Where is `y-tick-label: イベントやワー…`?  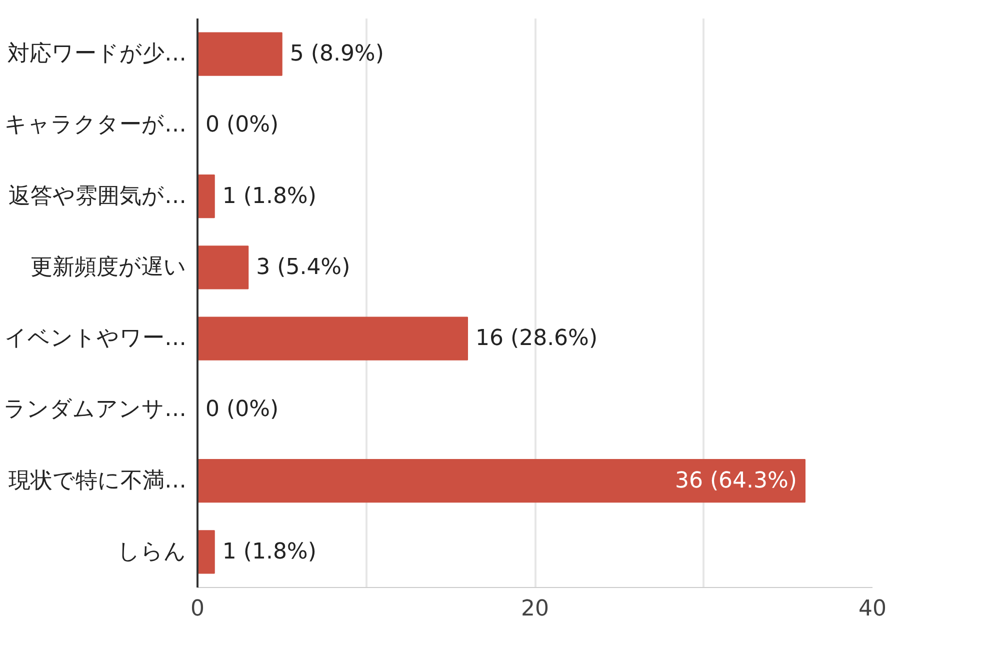
y-tick-label: イベントやワー… is located at coordinates (95, 339).